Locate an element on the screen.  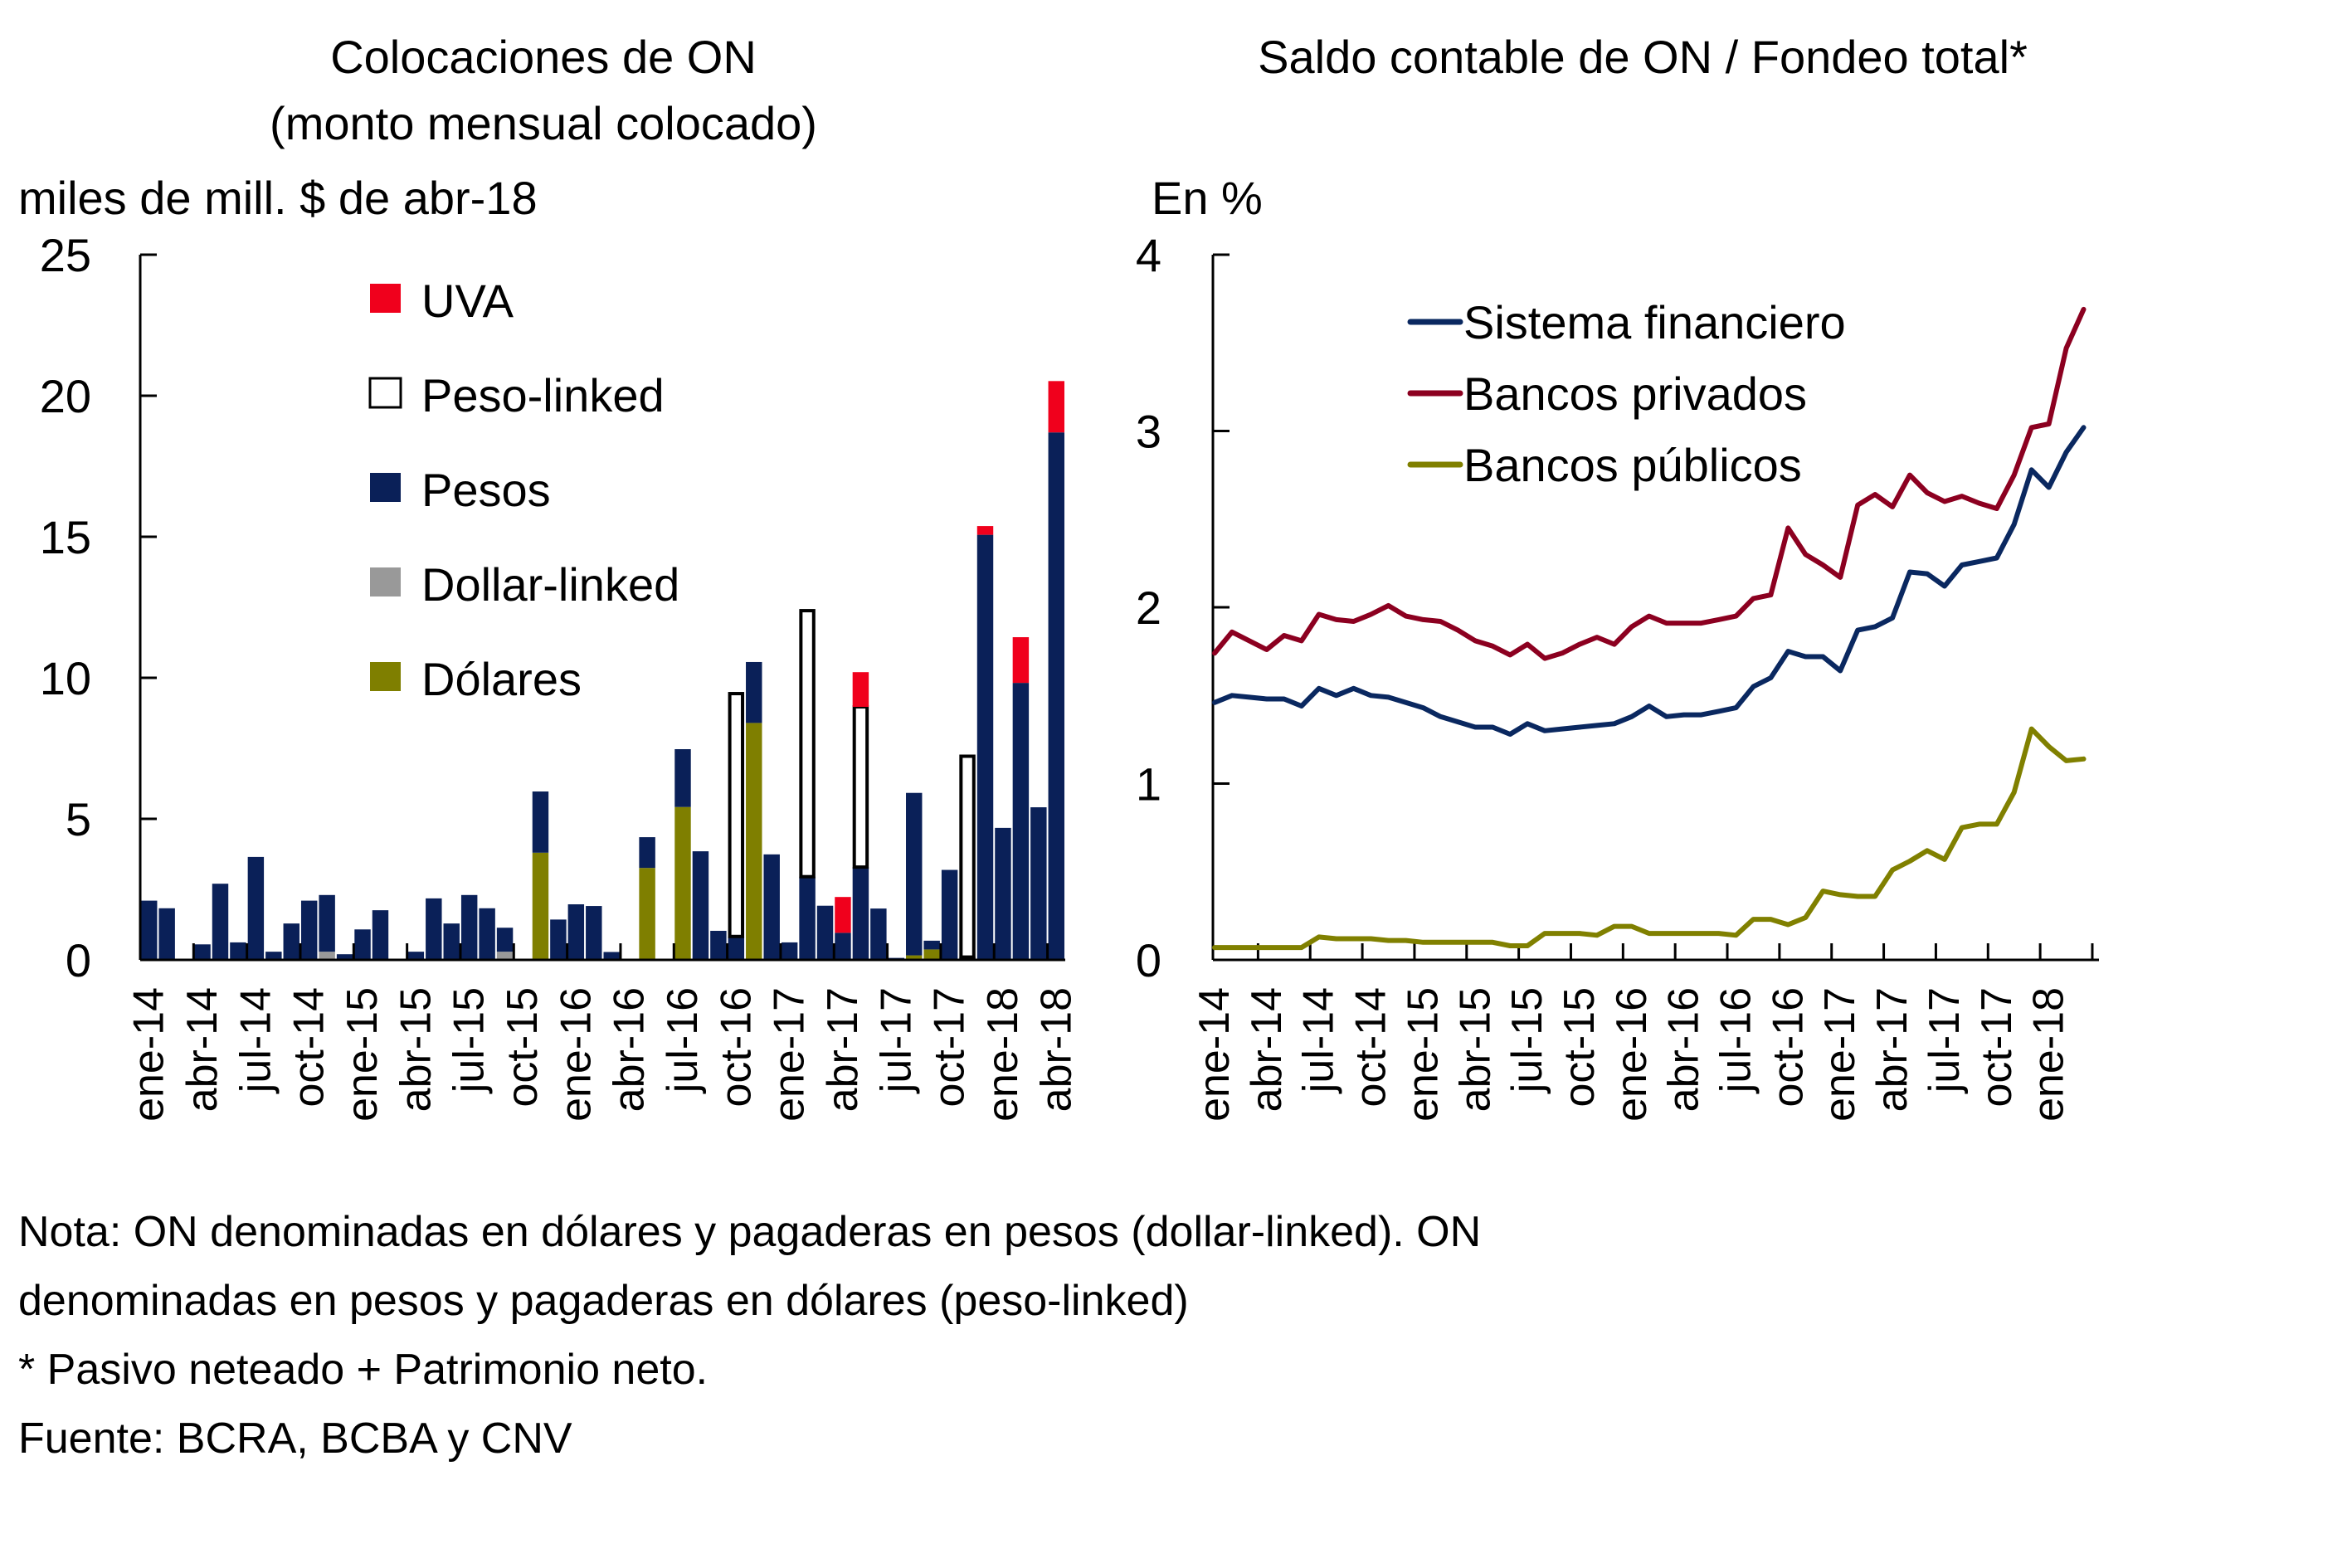
legend-label-dolares: Dólares is located at coordinates (501, 679).